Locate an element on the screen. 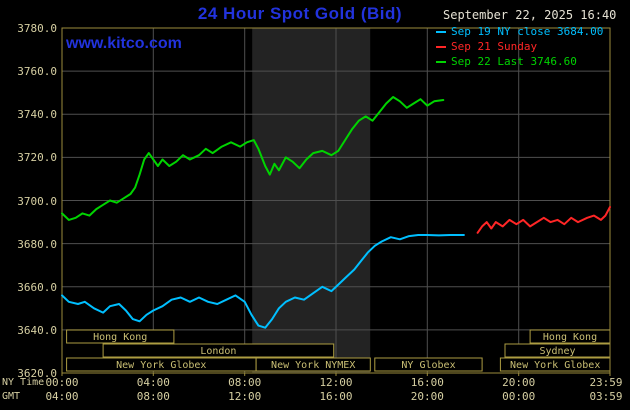 This screenshot has width=630, height=410. legend-item-sep22: Sep 22 Last 3746.60 is located at coordinates (519, 61).